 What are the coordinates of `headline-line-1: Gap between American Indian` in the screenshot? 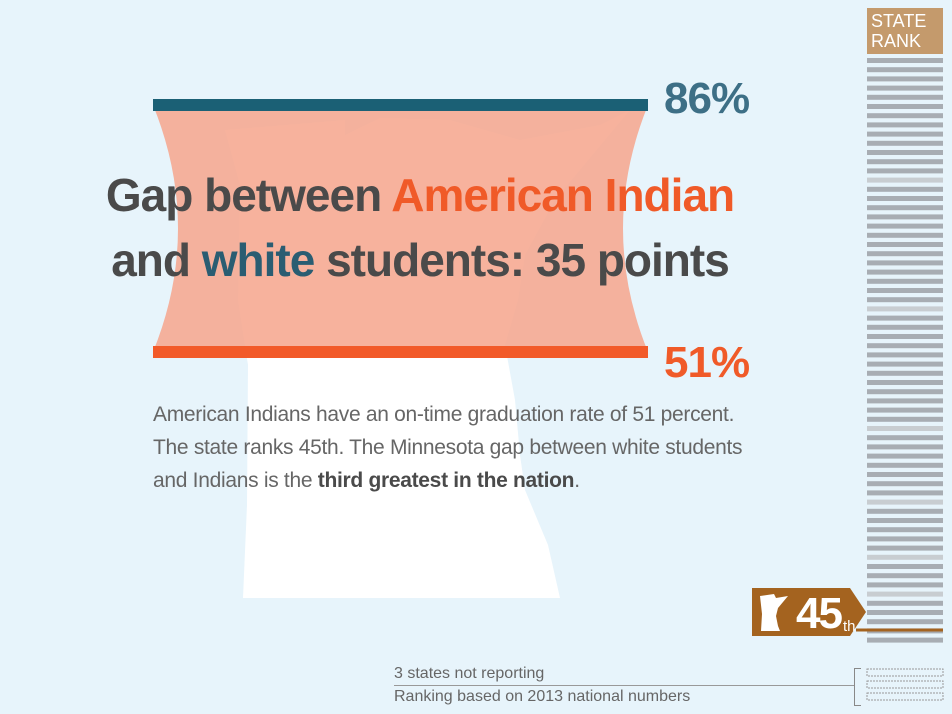 It's located at (420, 195).